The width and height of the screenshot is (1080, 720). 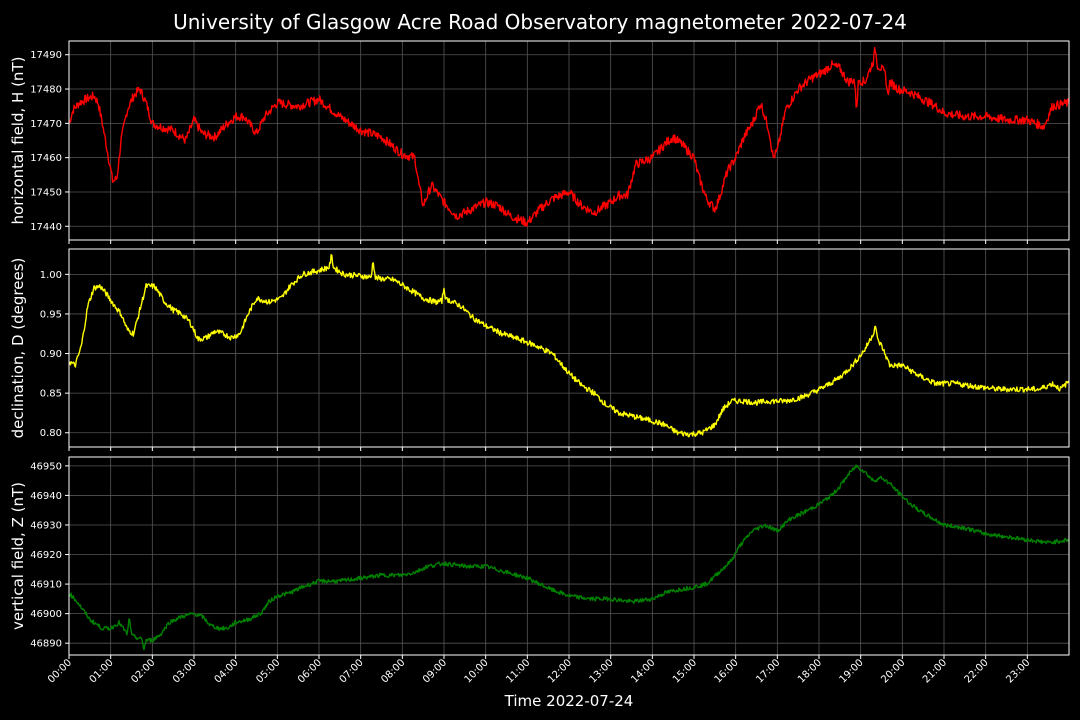 I want to click on x-tick-label: 07:00, so click(x=352, y=671).